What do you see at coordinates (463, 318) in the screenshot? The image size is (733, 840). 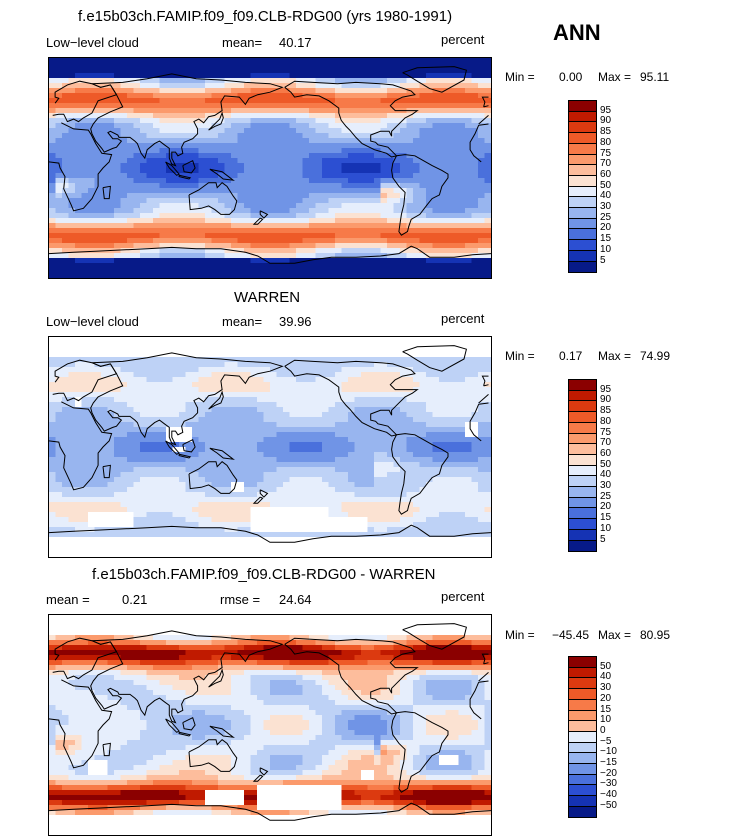 I see `panel-2-units: percent` at bounding box center [463, 318].